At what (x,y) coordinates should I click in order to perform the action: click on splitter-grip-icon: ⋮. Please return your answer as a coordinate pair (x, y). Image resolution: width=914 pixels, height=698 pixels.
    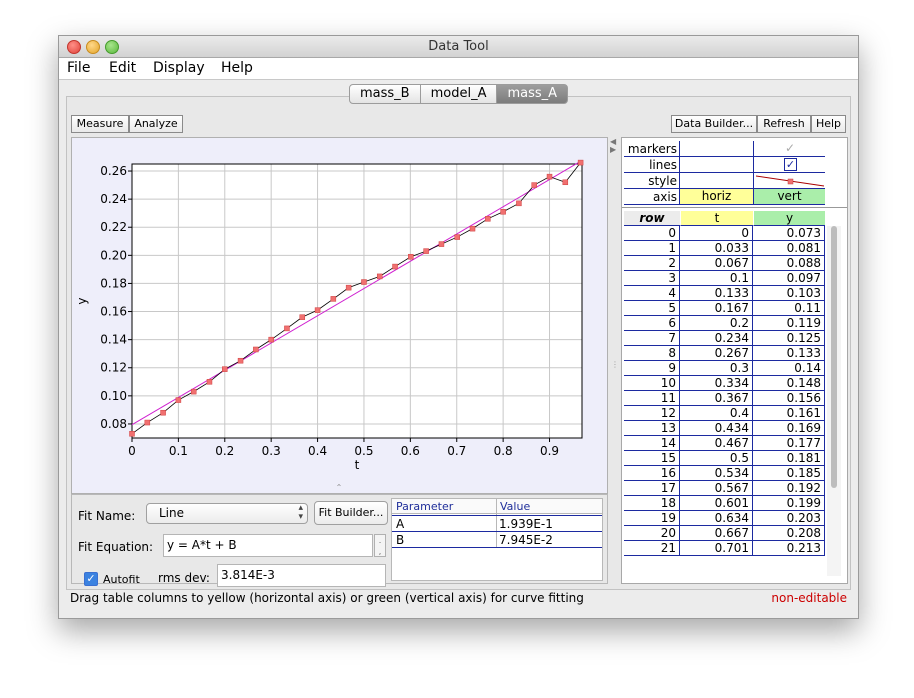
    Looking at the image, I should click on (615, 364).